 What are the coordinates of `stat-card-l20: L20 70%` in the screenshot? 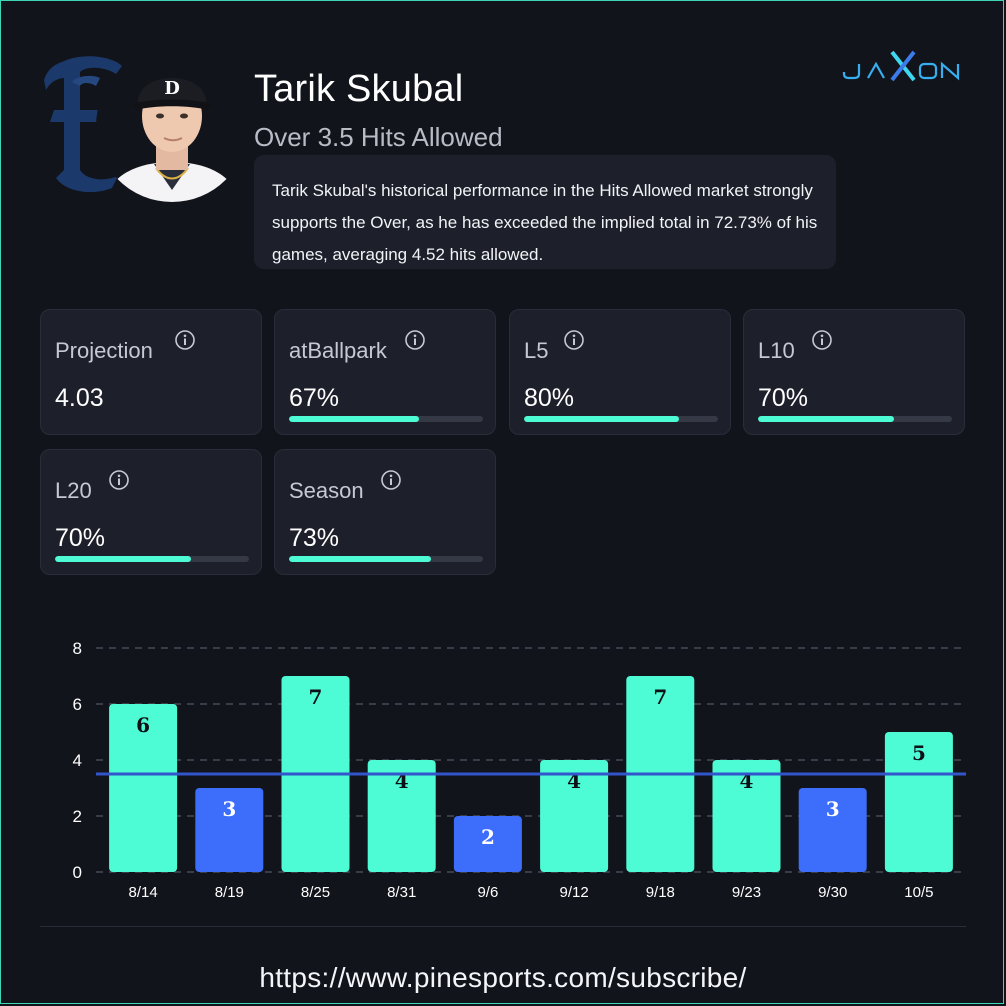 It's located at (151, 512).